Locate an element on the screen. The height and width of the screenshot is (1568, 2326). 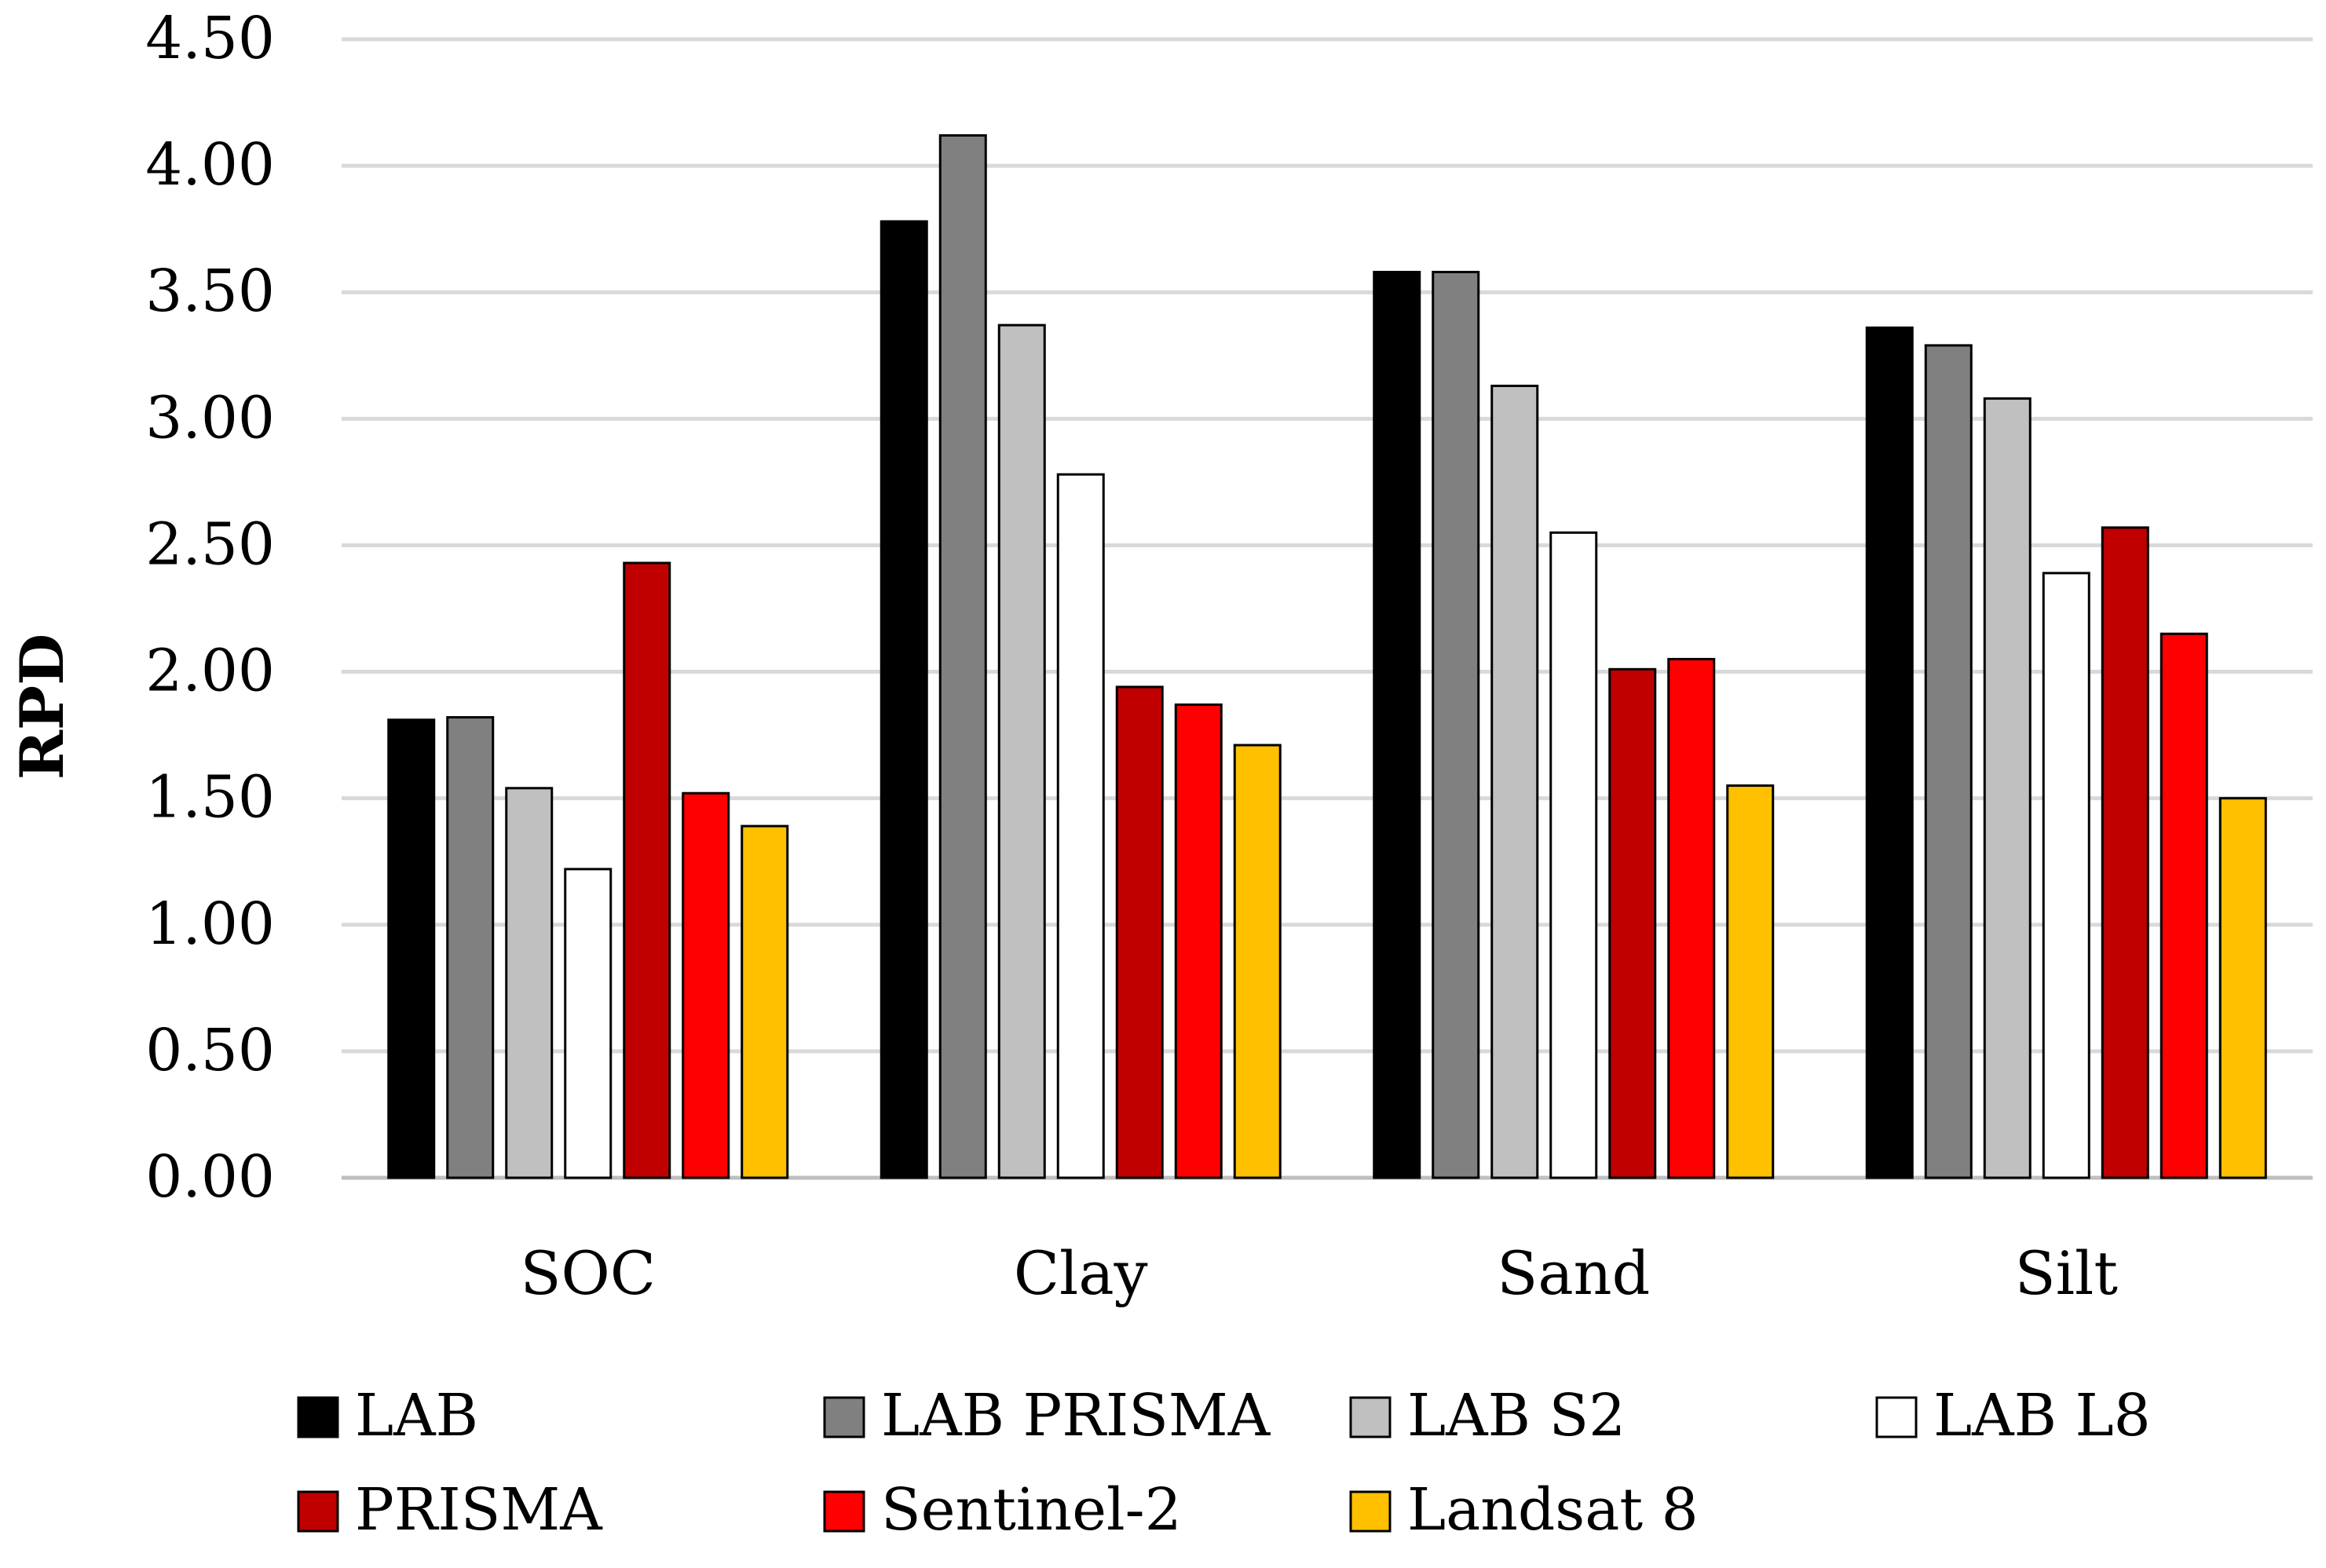
y-tick-label: 2.00 is located at coordinates (210, 671).